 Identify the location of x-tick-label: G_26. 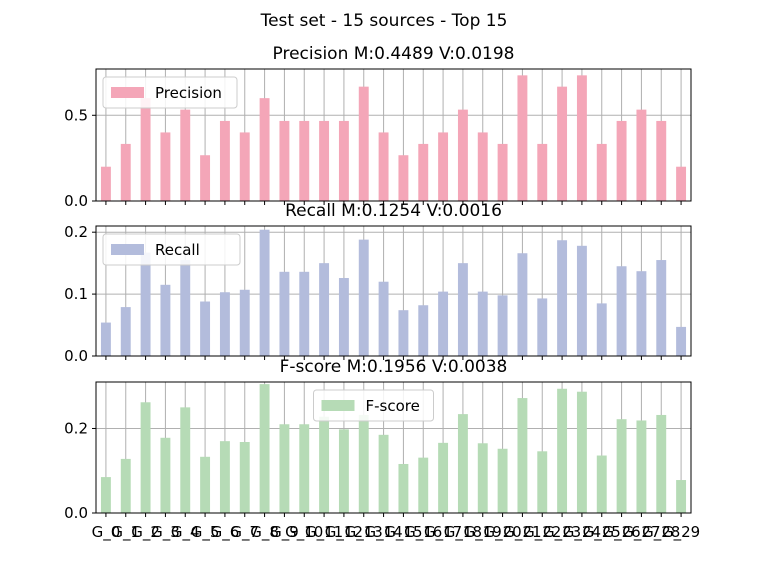
(621, 532).